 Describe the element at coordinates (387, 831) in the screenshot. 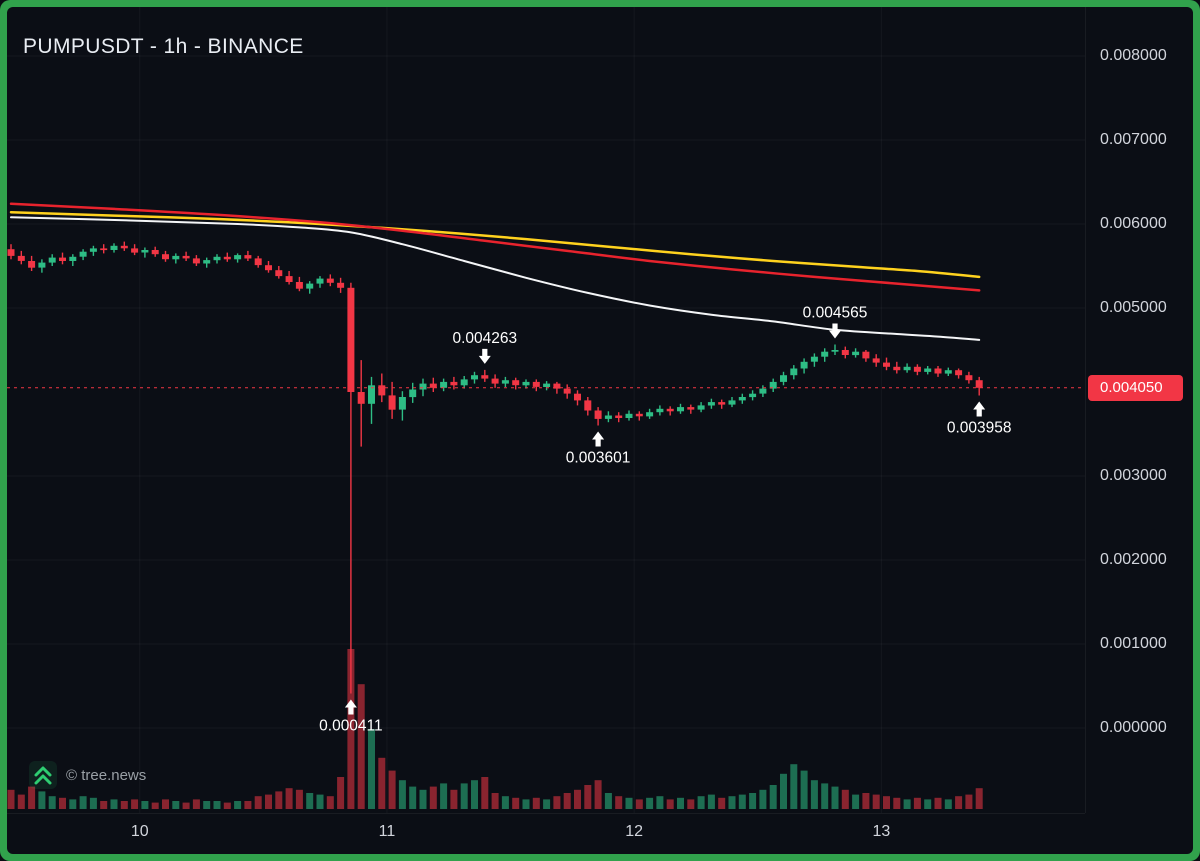

I see `time-tick-label: 11` at that location.